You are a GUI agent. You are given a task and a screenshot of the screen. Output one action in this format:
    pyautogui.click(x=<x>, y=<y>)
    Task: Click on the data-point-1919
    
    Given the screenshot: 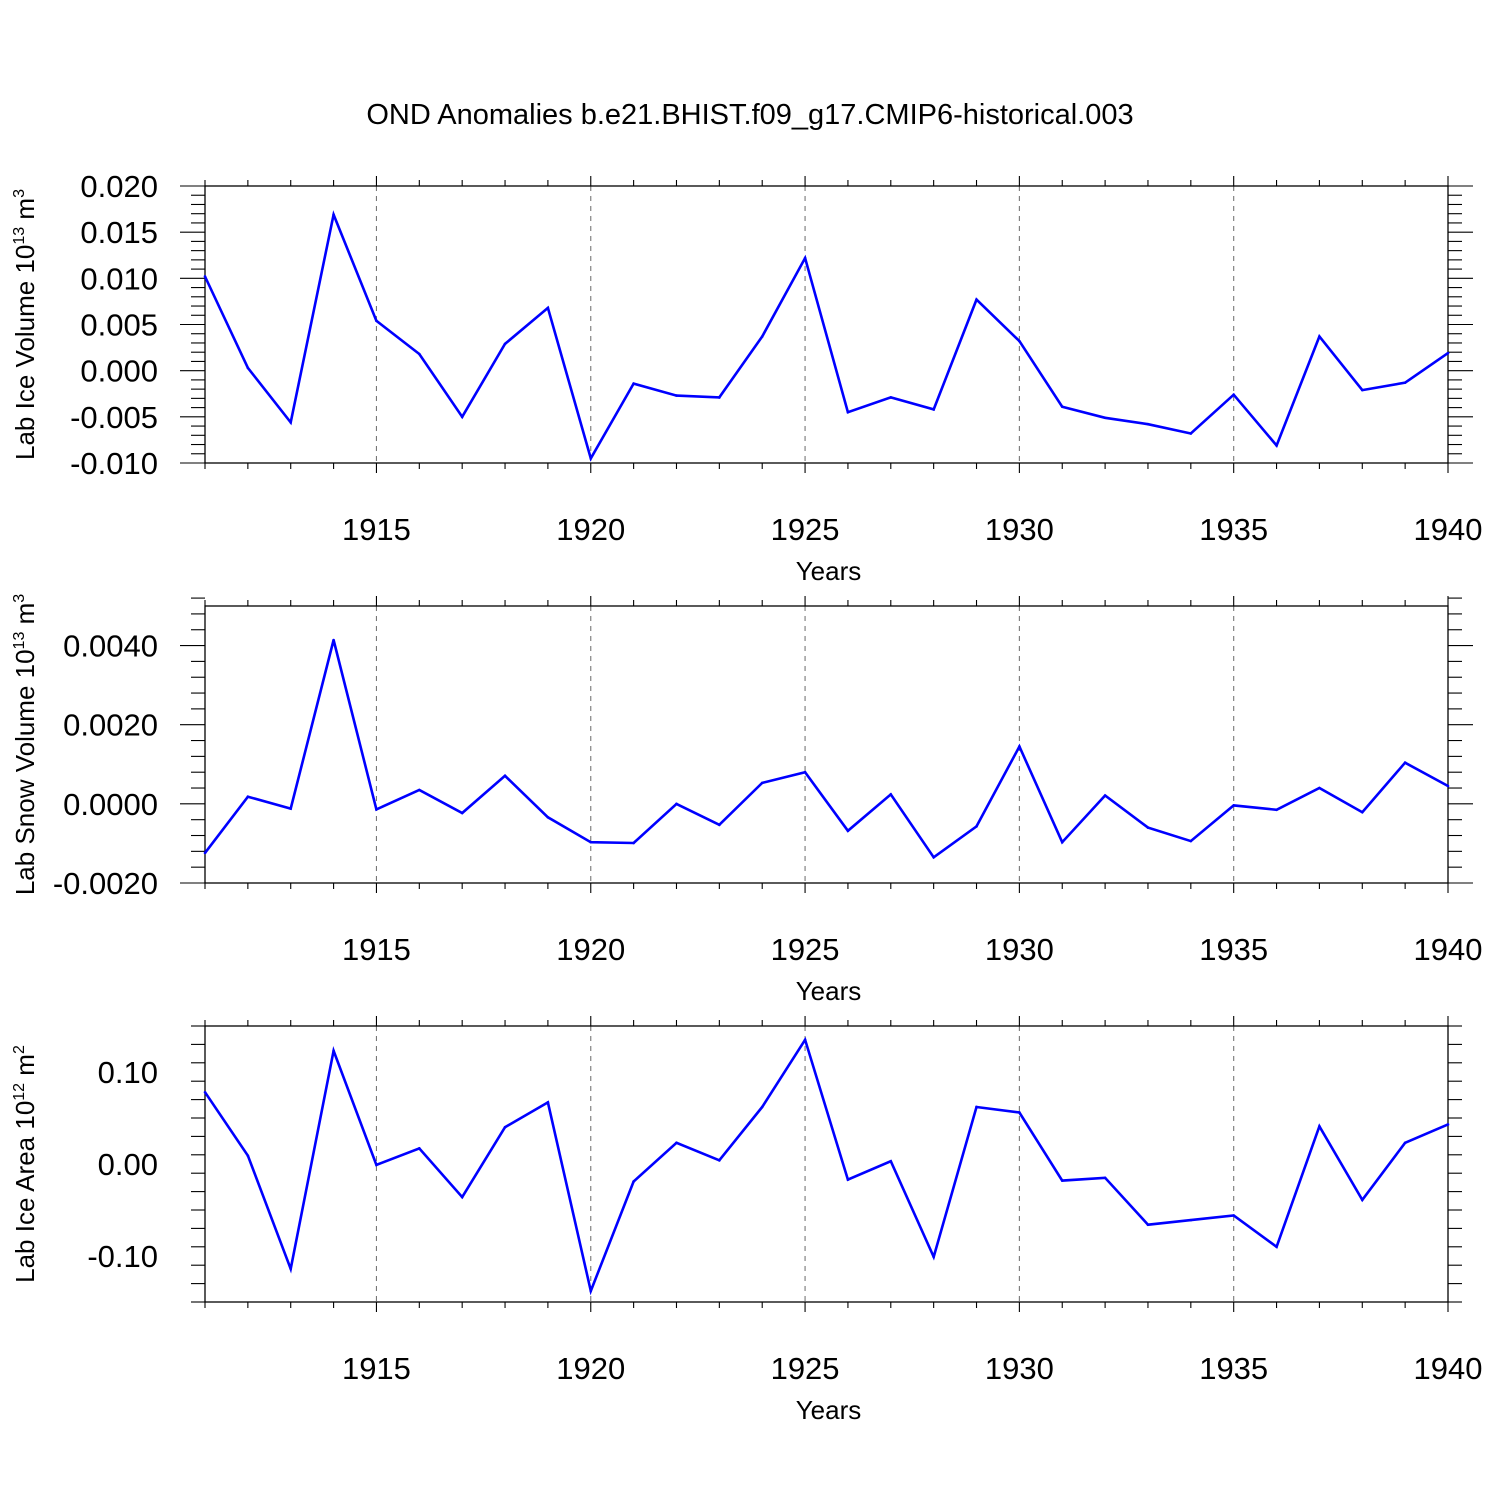 What is the action you would take?
    pyautogui.click(x=548, y=308)
    